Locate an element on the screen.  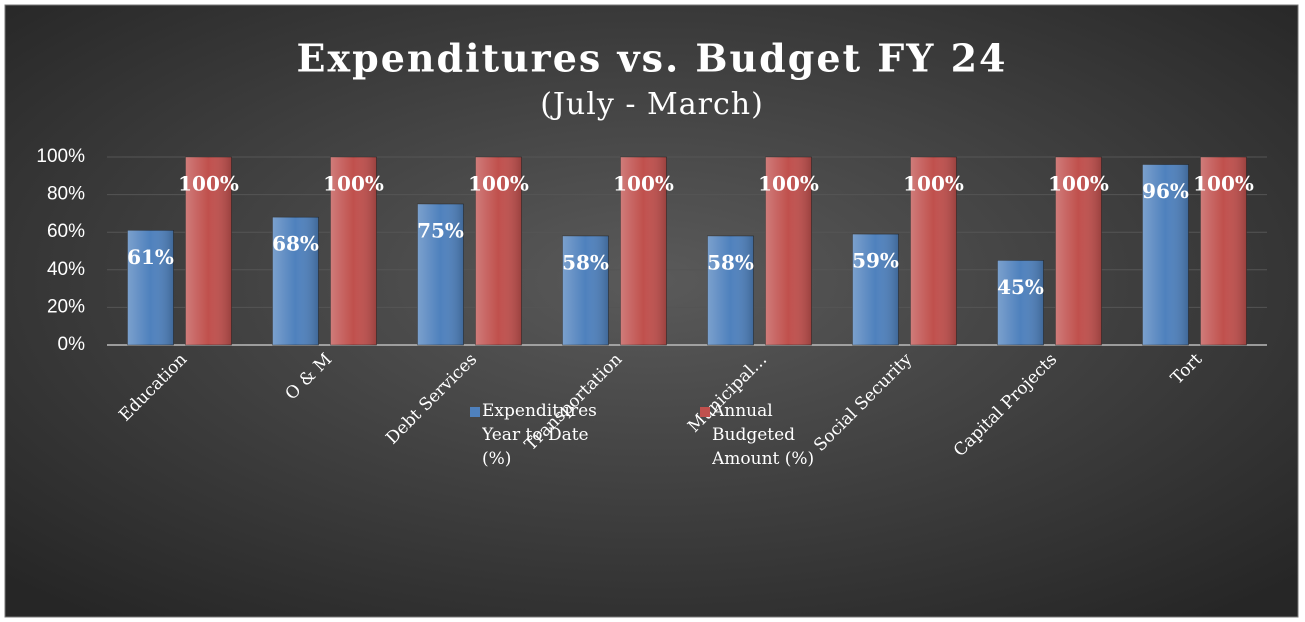
chart-subtitle: (July - March) is located at coordinates (652, 104).